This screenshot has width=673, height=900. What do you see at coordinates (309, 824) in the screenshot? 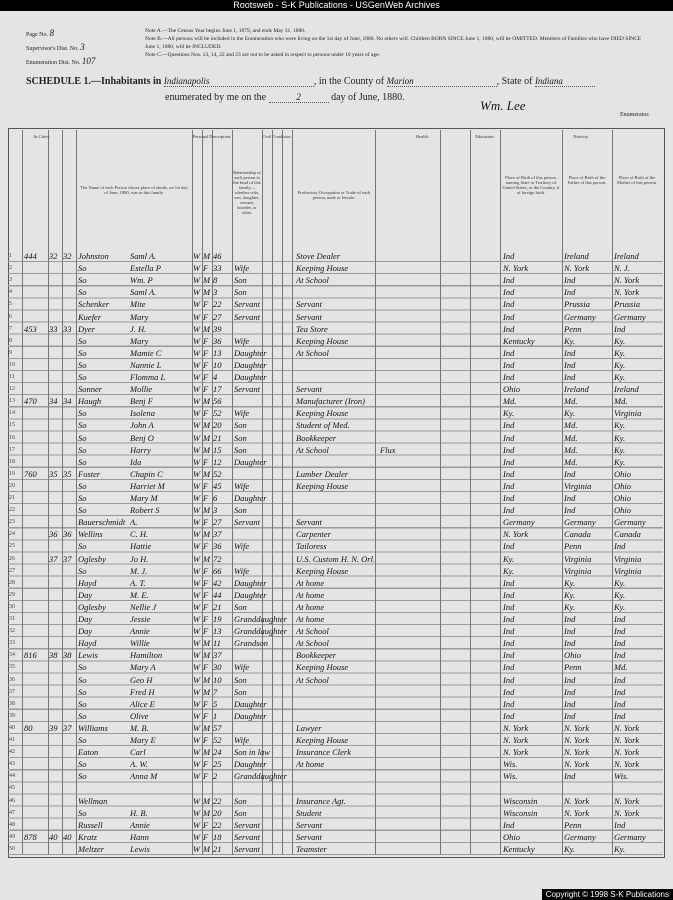
I see `cell-occupation: Servant` at bounding box center [309, 824].